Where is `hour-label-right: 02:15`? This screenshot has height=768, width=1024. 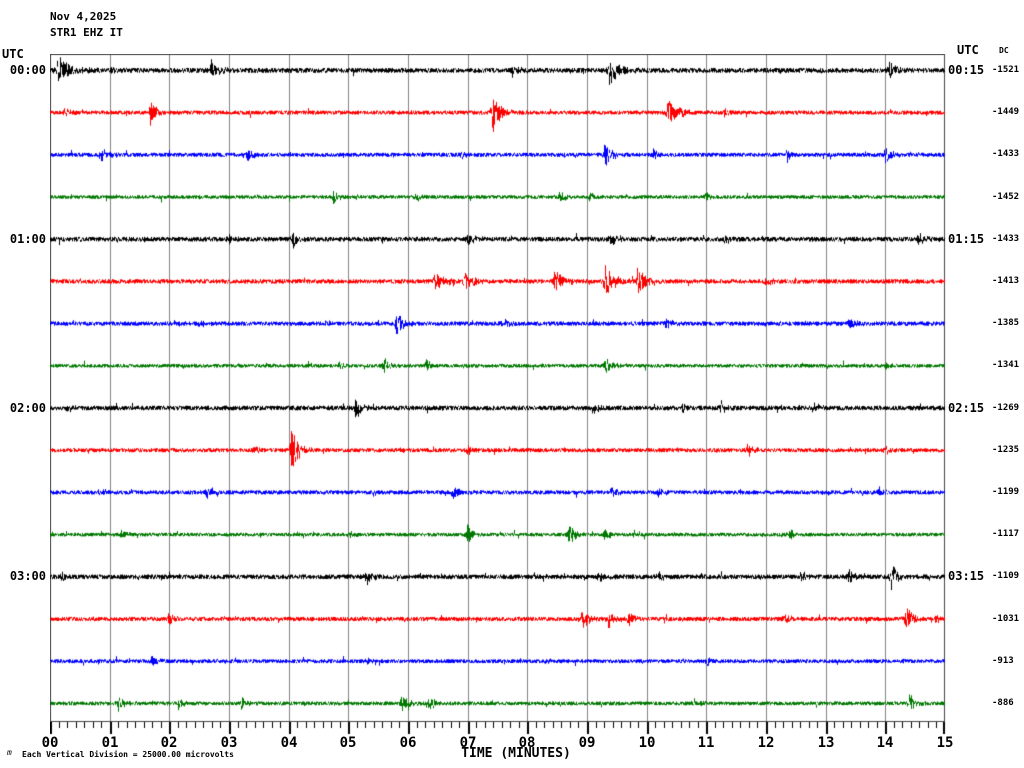 hour-label-right: 02:15 is located at coordinates (966, 408).